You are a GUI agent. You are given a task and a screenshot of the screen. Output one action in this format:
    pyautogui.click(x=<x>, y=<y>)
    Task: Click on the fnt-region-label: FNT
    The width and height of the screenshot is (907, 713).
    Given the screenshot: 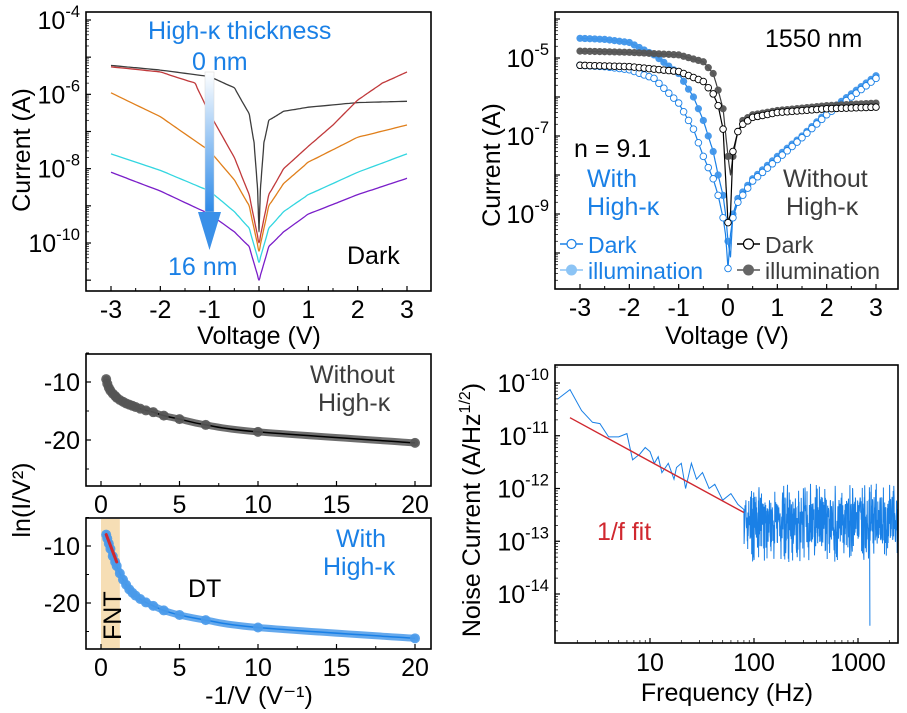 What is the action you would take?
    pyautogui.click(x=113, y=615)
    